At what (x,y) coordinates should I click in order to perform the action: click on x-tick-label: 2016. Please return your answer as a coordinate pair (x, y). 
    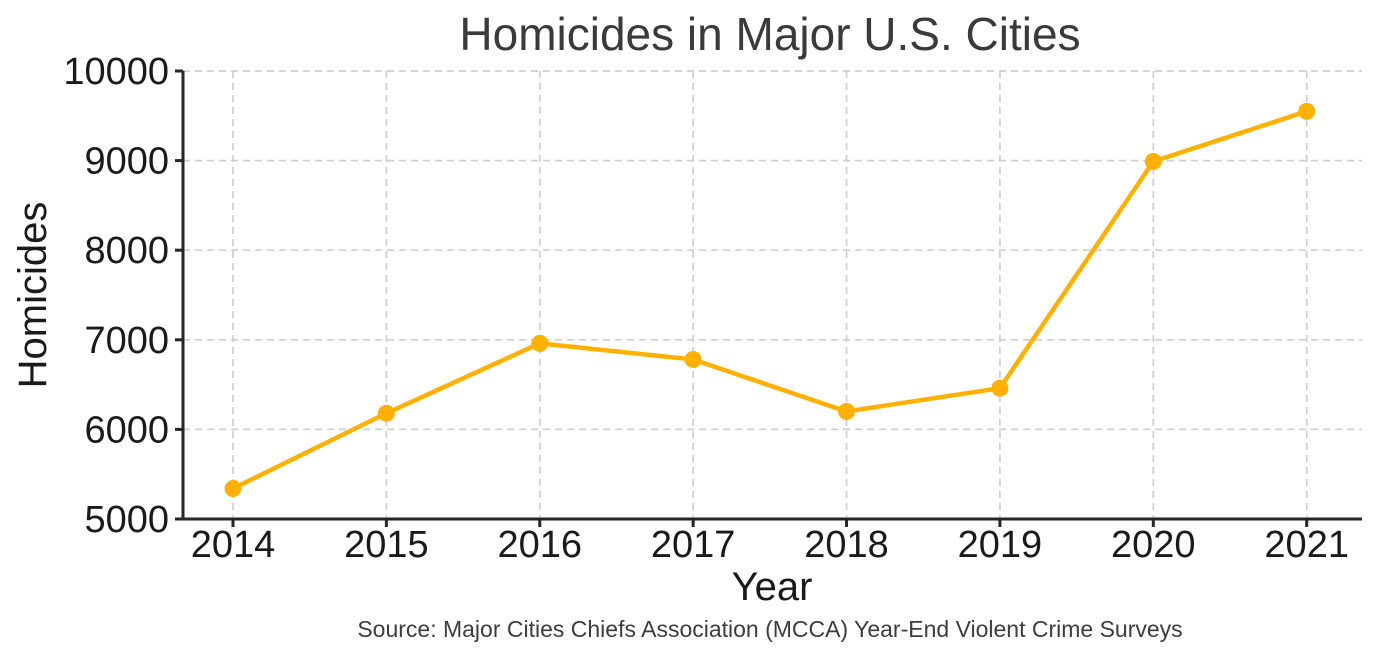
    Looking at the image, I should click on (539, 545).